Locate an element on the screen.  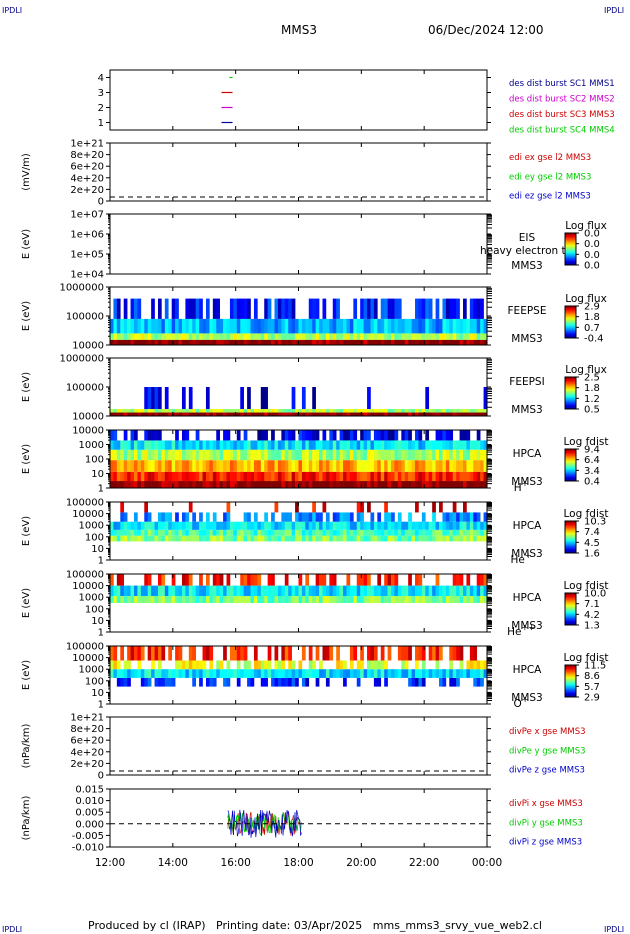
feepse-cbar-title: Log flux is located at coordinates (586, 299).